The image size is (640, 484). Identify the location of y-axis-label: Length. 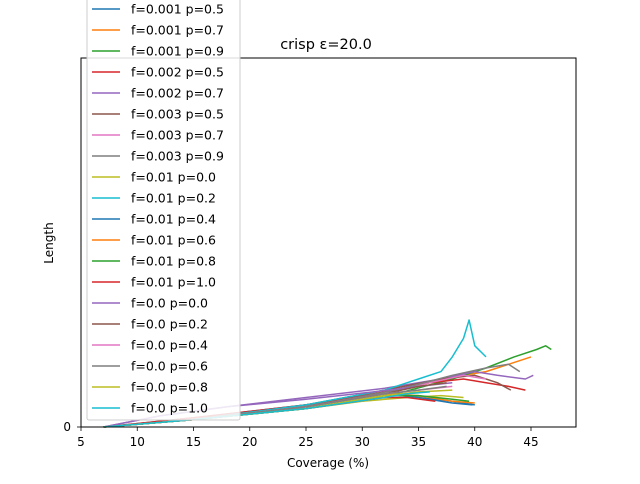
(49, 242).